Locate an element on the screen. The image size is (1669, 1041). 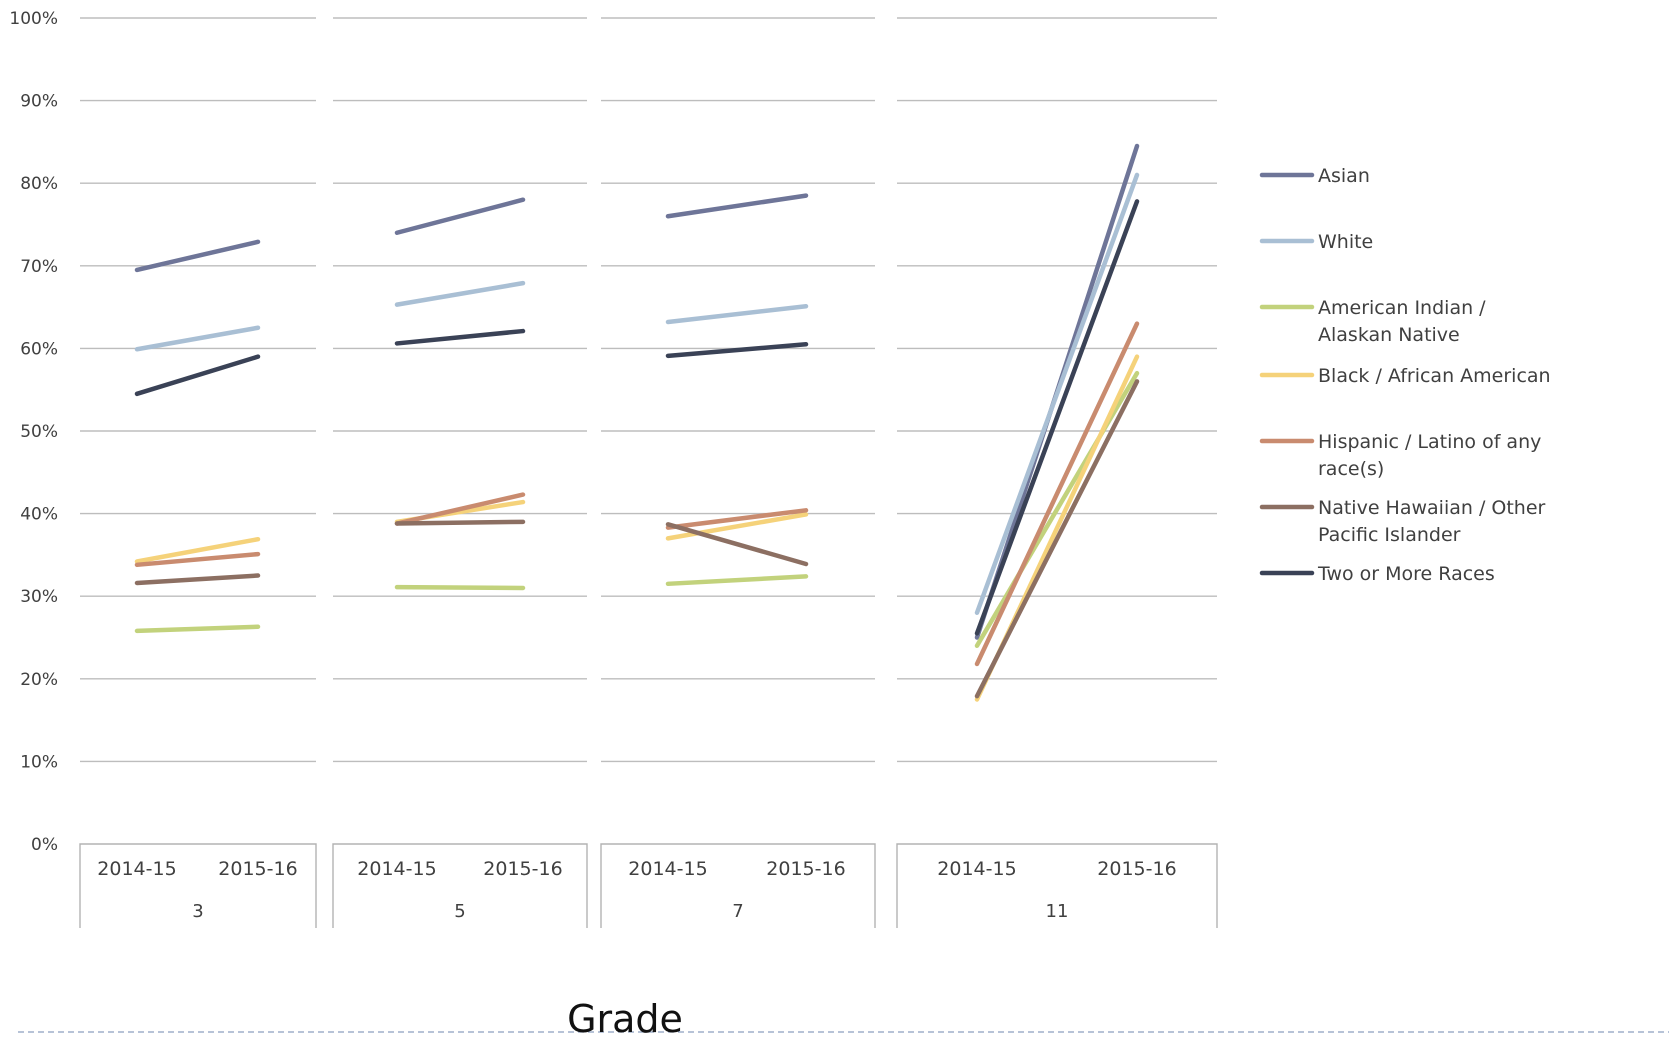
x-axis-title: Grade is located at coordinates (625, 1019).